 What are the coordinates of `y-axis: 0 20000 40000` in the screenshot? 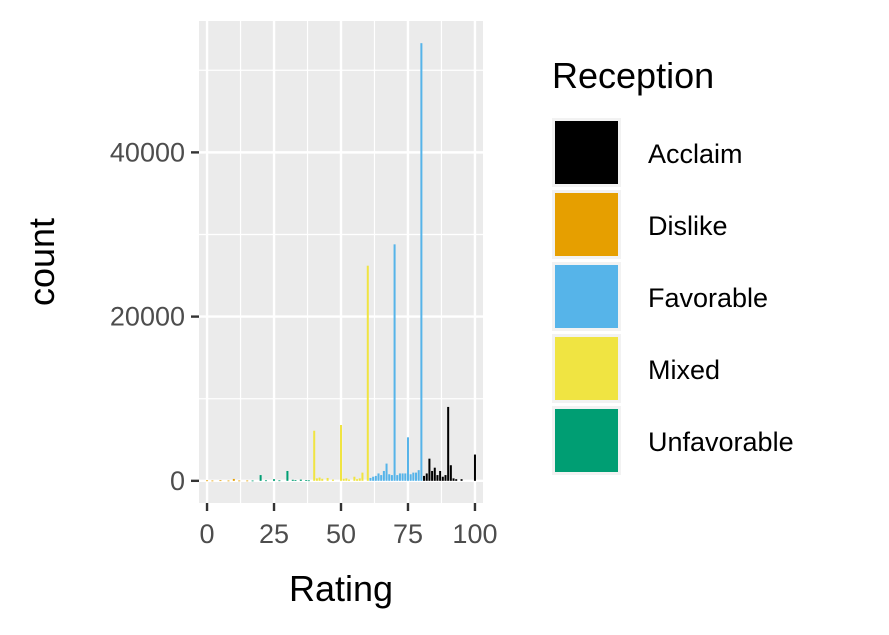 It's located at (154, 316).